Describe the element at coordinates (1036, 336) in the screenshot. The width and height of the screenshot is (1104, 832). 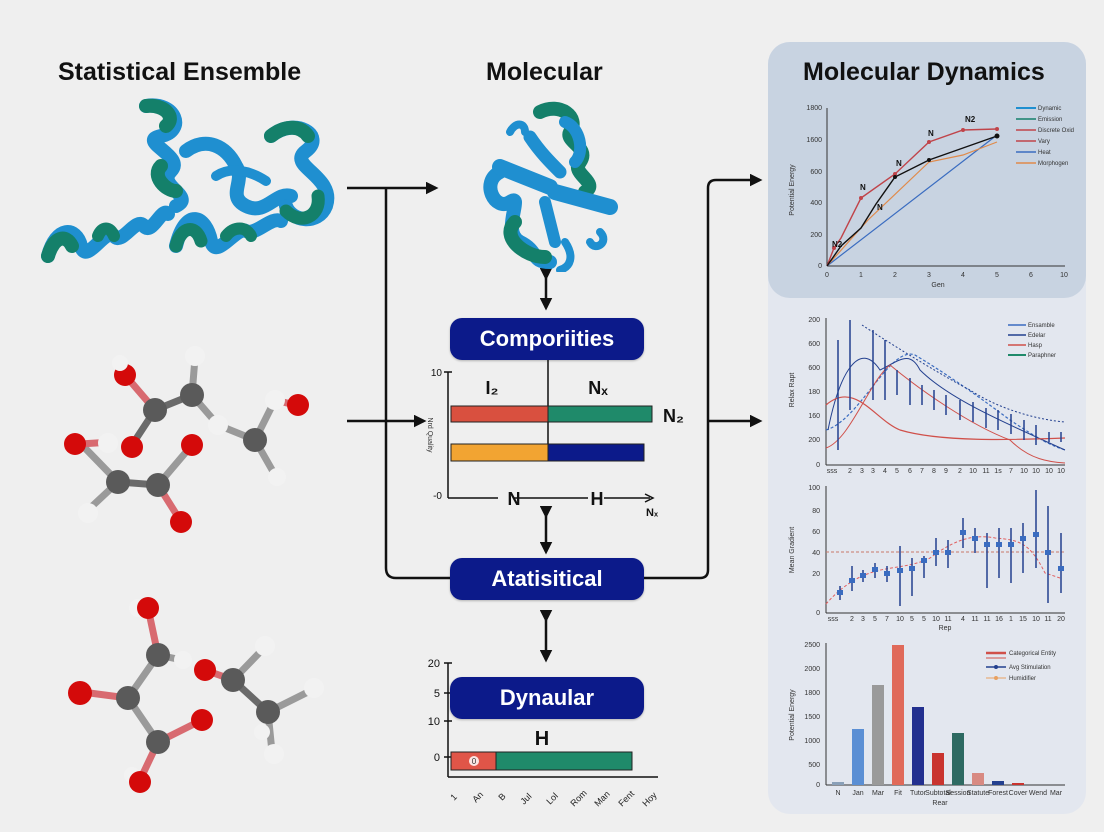
I see `svg-text: Edelar` at that location.